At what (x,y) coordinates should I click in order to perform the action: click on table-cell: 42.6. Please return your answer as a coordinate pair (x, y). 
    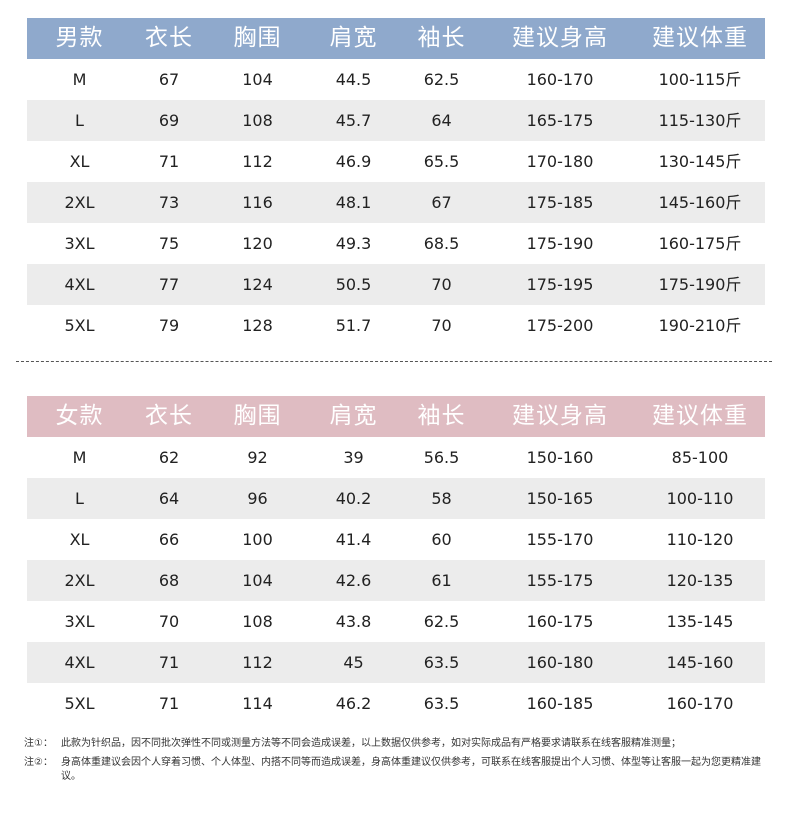
    Looking at the image, I should click on (353, 580).